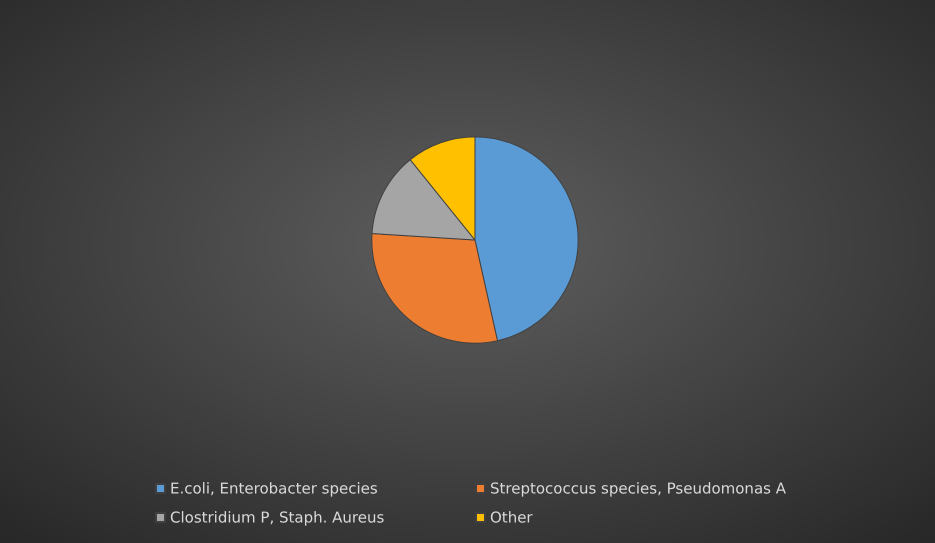  I want to click on legend-label: Streptococcus species, Pseudomonas A, so click(638, 489).